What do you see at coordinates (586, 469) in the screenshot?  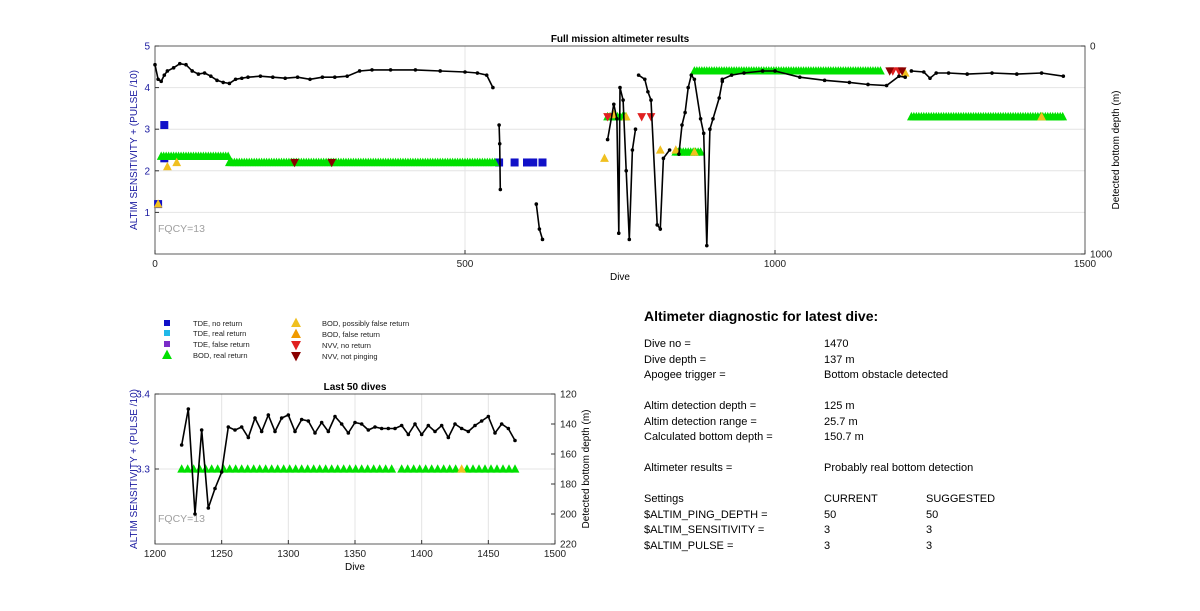 I see `y2-axis-label: Detected bottom depth (m)` at bounding box center [586, 469].